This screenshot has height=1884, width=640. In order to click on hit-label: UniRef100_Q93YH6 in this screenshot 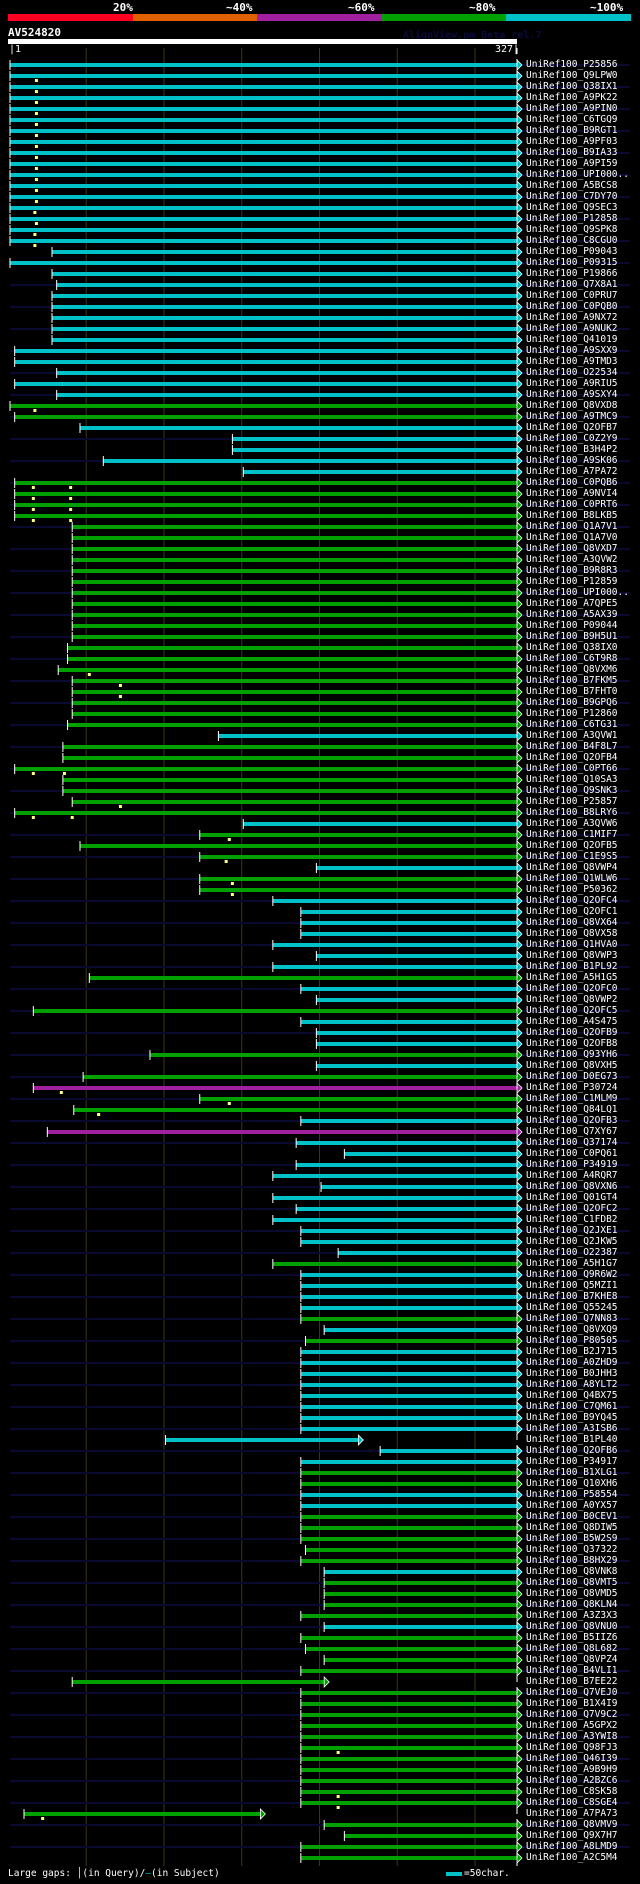, I will do `click(572, 1054)`.